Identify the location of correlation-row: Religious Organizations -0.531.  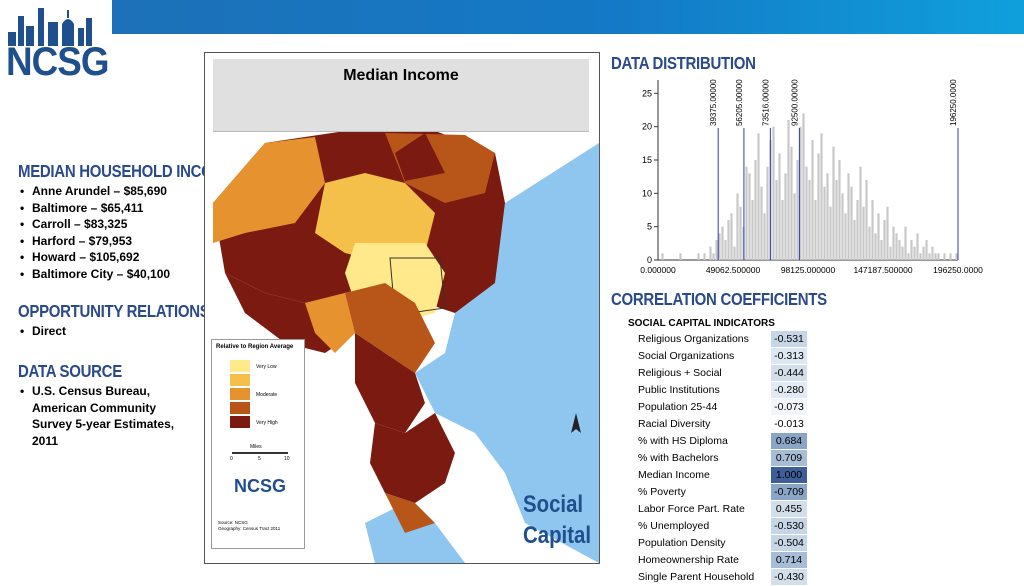
(718, 339).